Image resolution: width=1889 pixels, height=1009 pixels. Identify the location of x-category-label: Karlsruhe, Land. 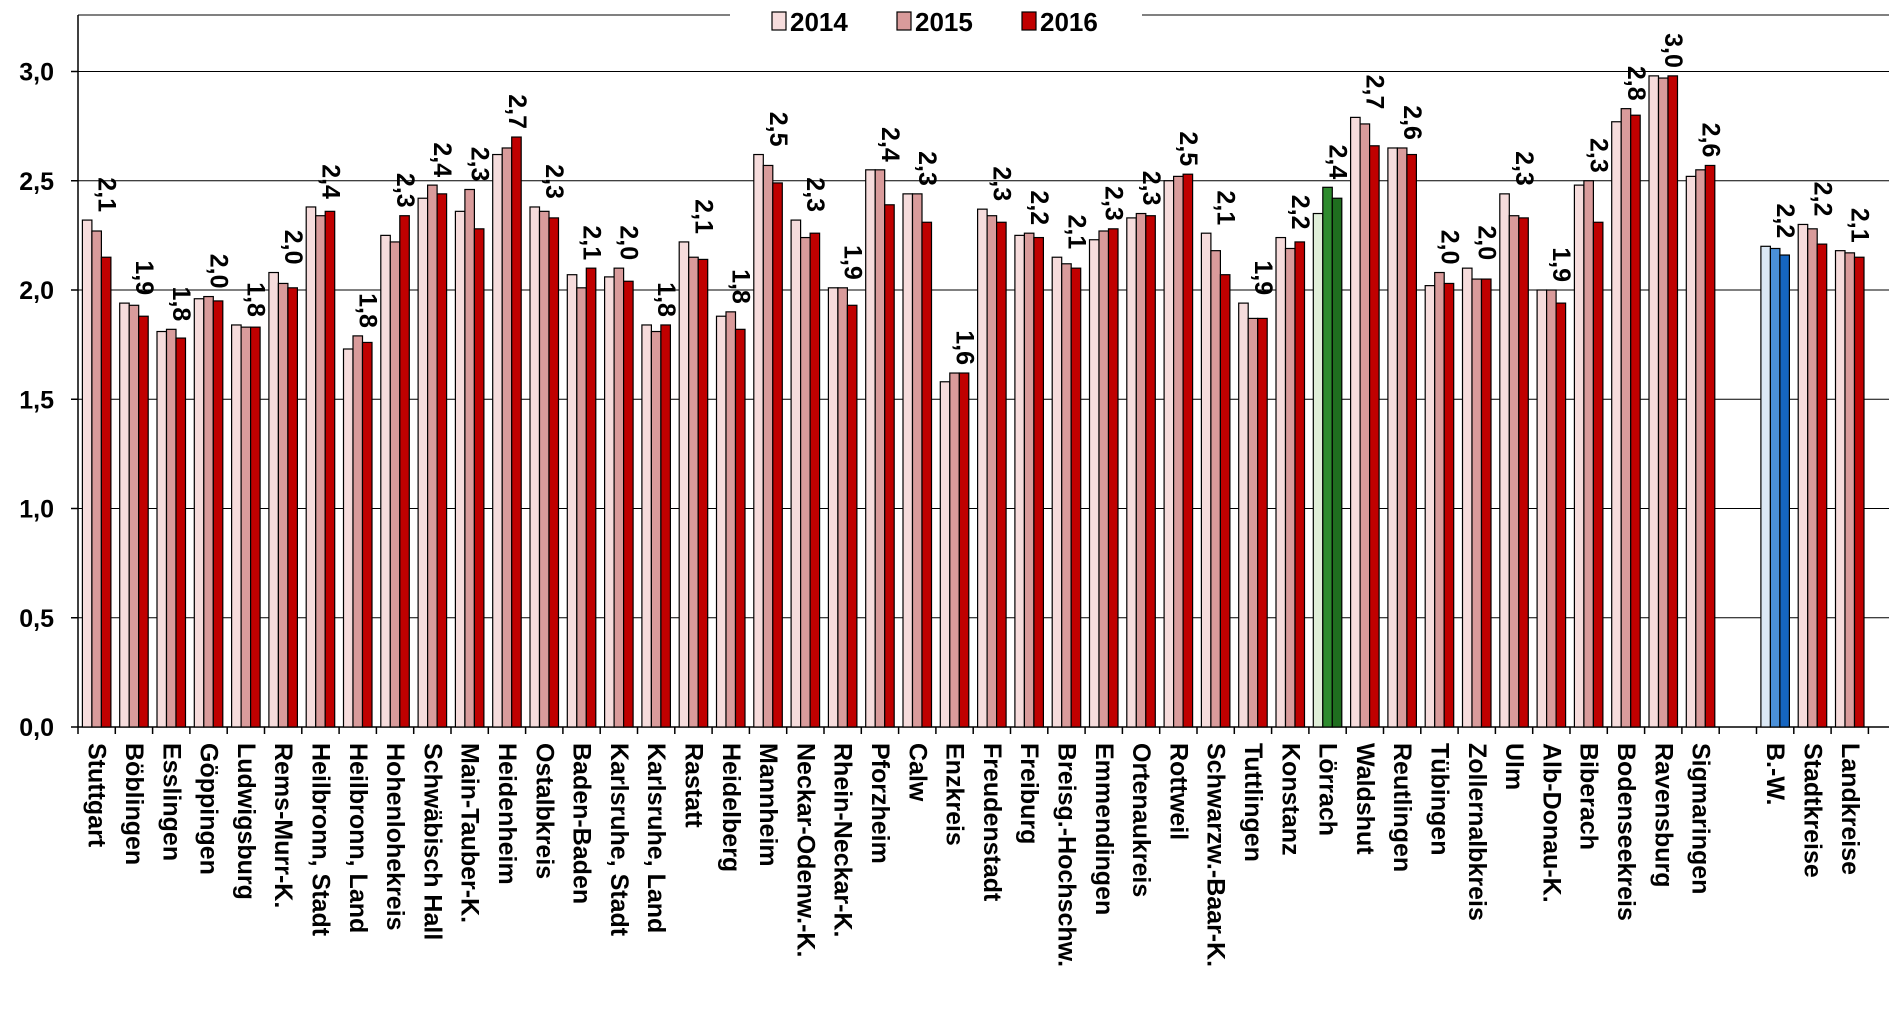
(656, 838).